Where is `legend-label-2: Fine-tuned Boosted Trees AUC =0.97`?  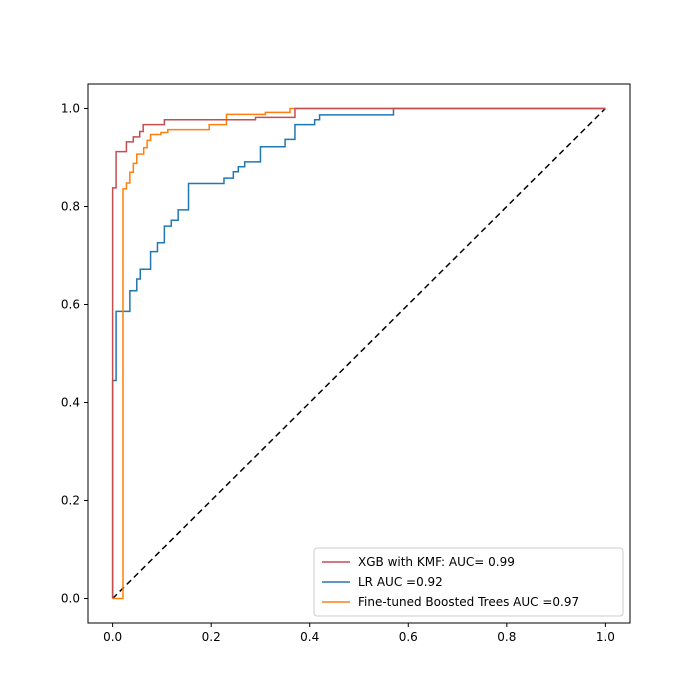
legend-label-2: Fine-tuned Boosted Trees AUC =0.97 is located at coordinates (468, 602).